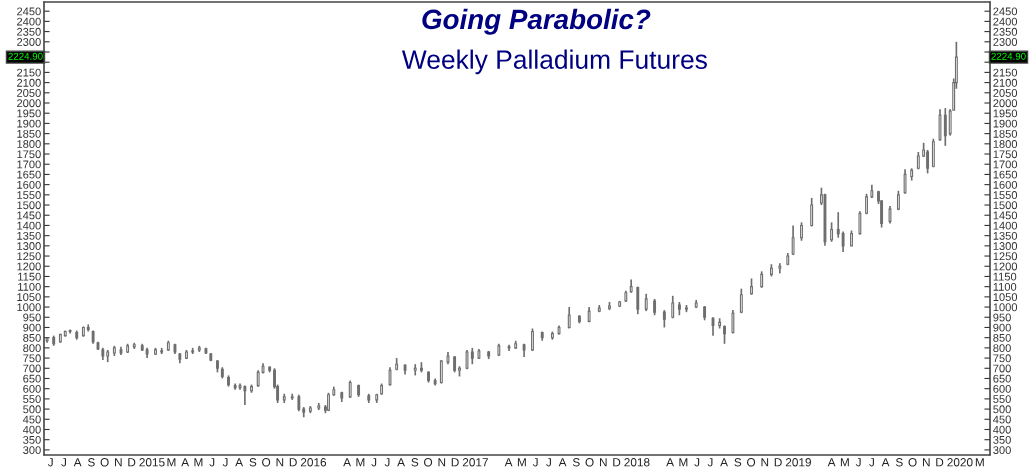  What do you see at coordinates (1005, 276) in the screenshot?
I see `y2-tick-label: 1150` at bounding box center [1005, 276].